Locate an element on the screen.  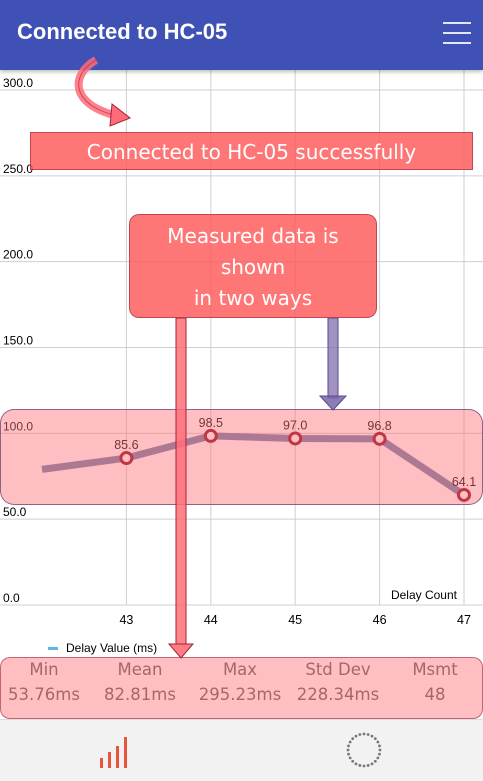
measured-data-callout: Measured data is shown in two ways is located at coordinates (253, 266).